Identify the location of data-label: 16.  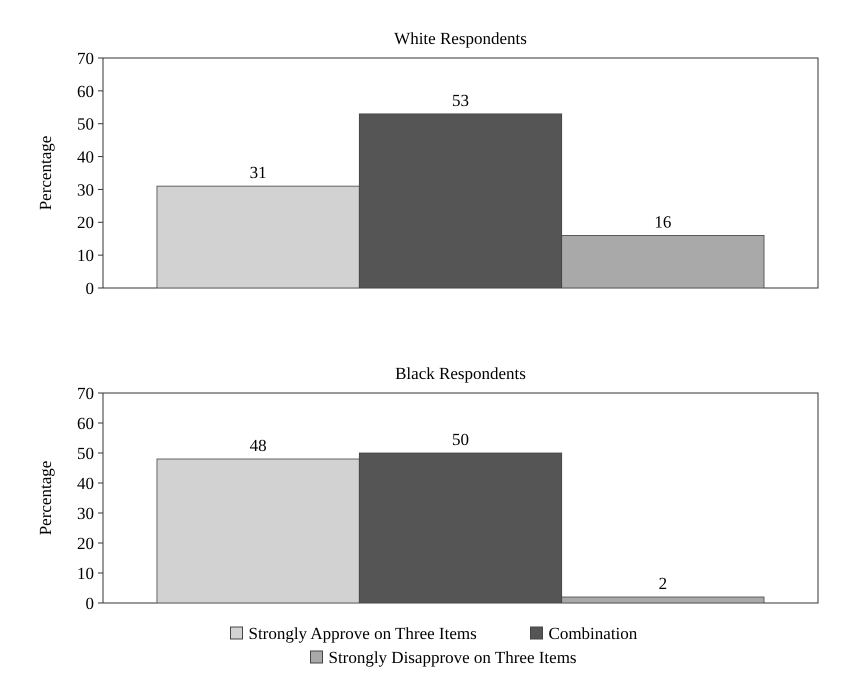
(663, 222).